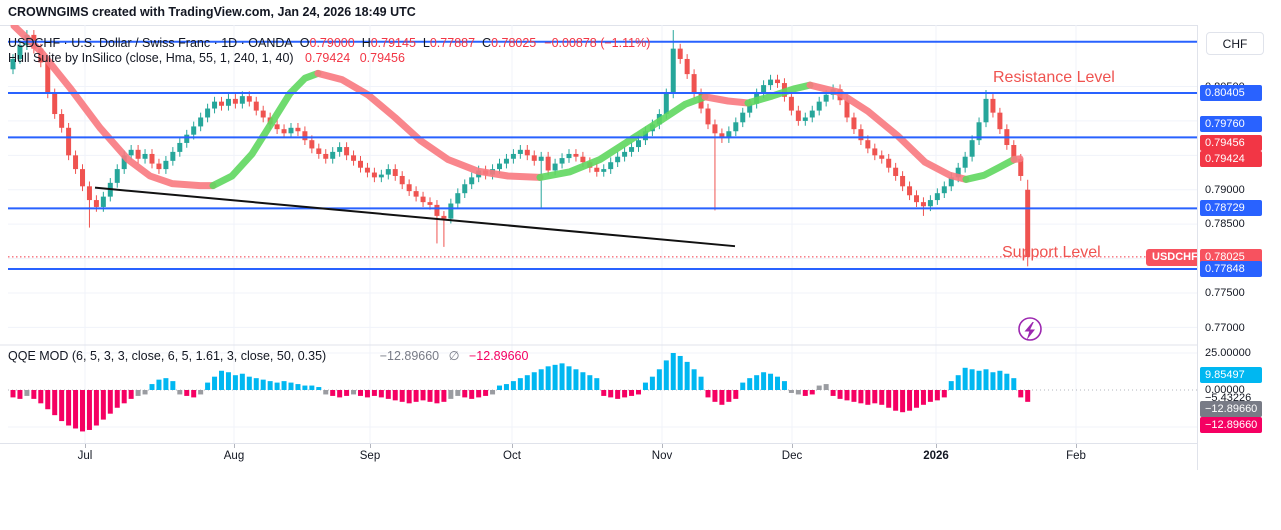  What do you see at coordinates (1231, 124) in the screenshot?
I see `price-label: 0.79760` at bounding box center [1231, 124].